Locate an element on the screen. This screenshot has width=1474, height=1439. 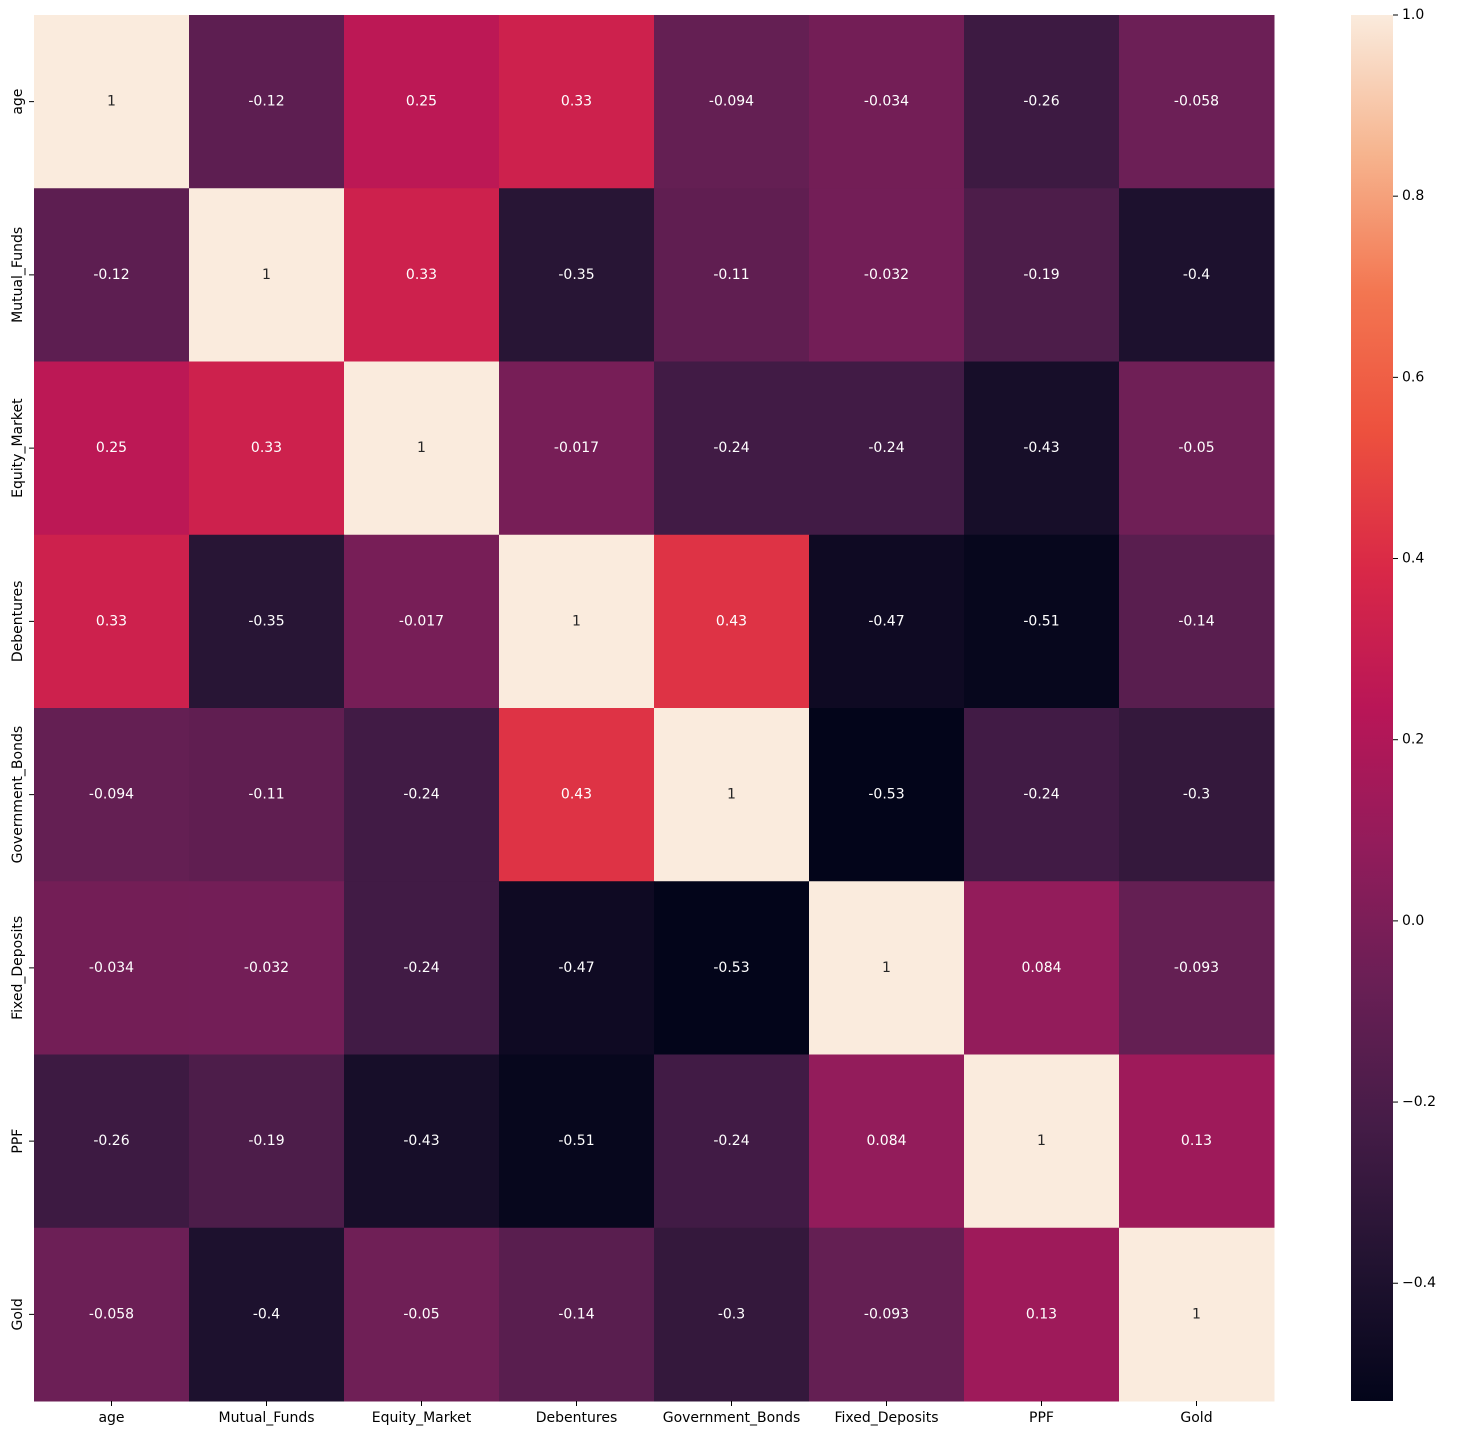
y-tick-label: Mutual_Funds is located at coordinates (18, 275).